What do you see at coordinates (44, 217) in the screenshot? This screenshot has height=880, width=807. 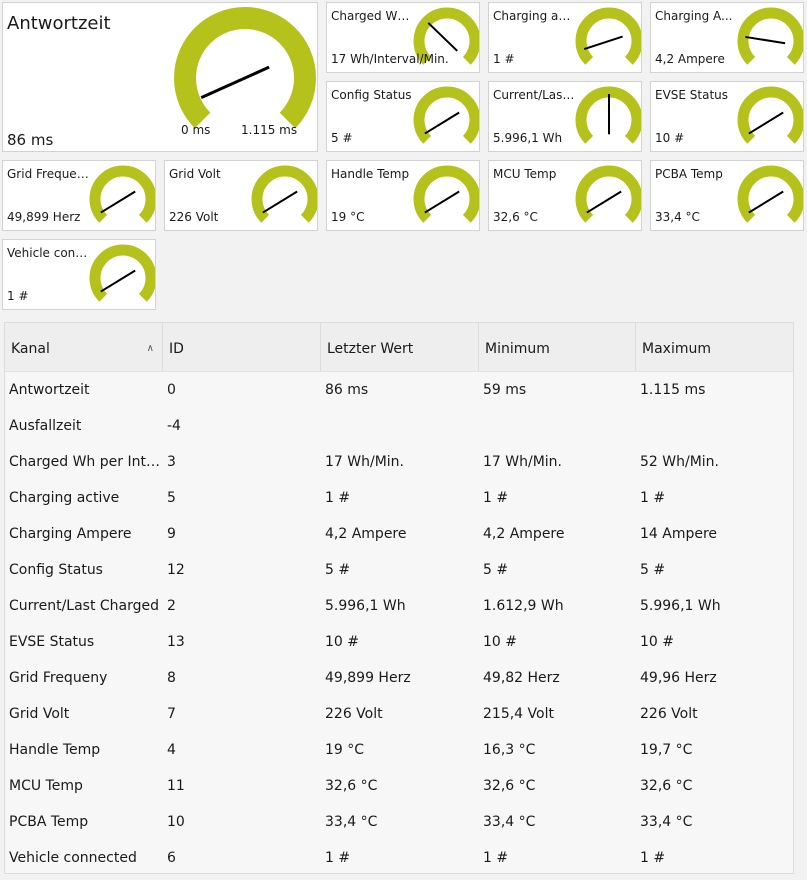 I see `gauge-tile-value: 49,899 Herz` at bounding box center [44, 217].